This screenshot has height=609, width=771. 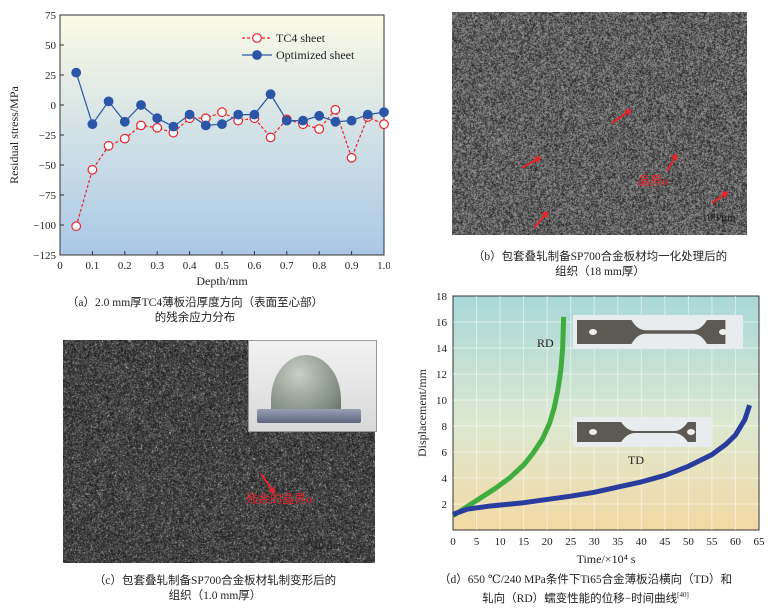 What do you see at coordinates (441, 375) in the screenshot?
I see `y-tick-label: 12` at bounding box center [441, 375].